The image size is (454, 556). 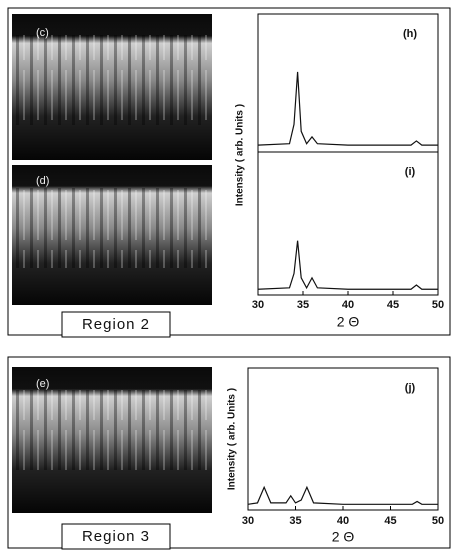 I want to click on region-label: Region 3, so click(x=116, y=536).